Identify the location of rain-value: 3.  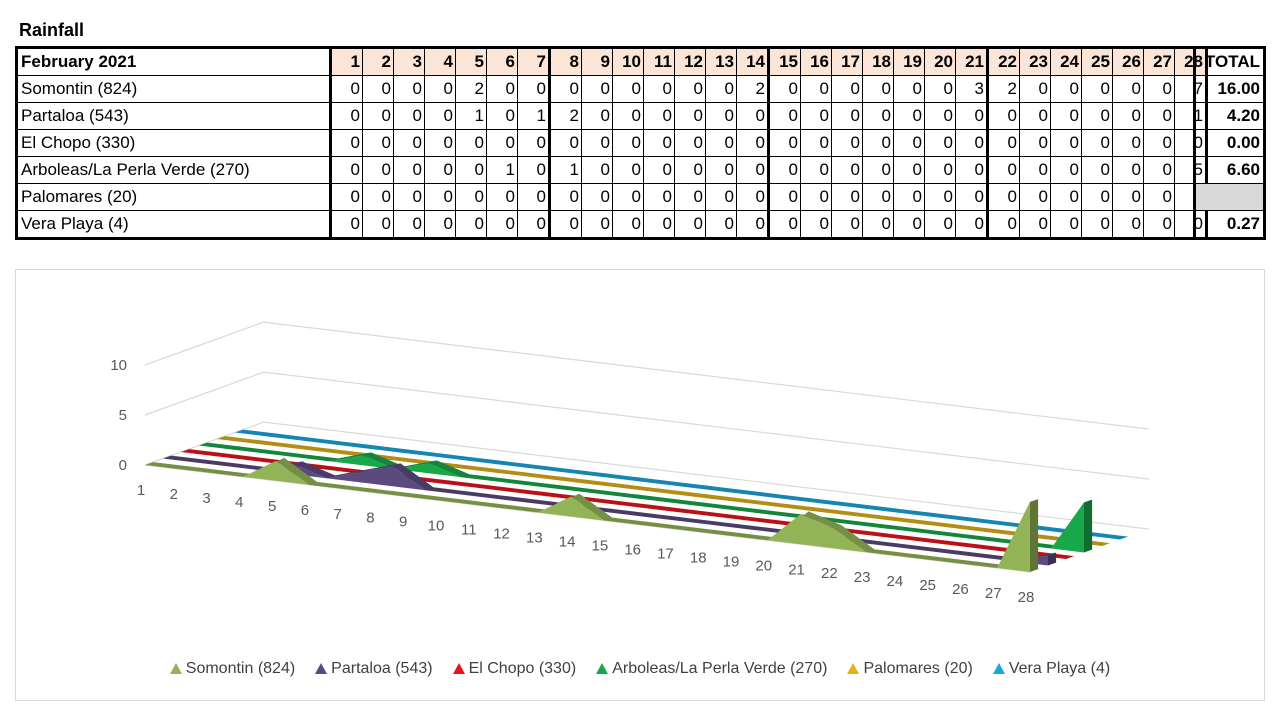
(972, 89).